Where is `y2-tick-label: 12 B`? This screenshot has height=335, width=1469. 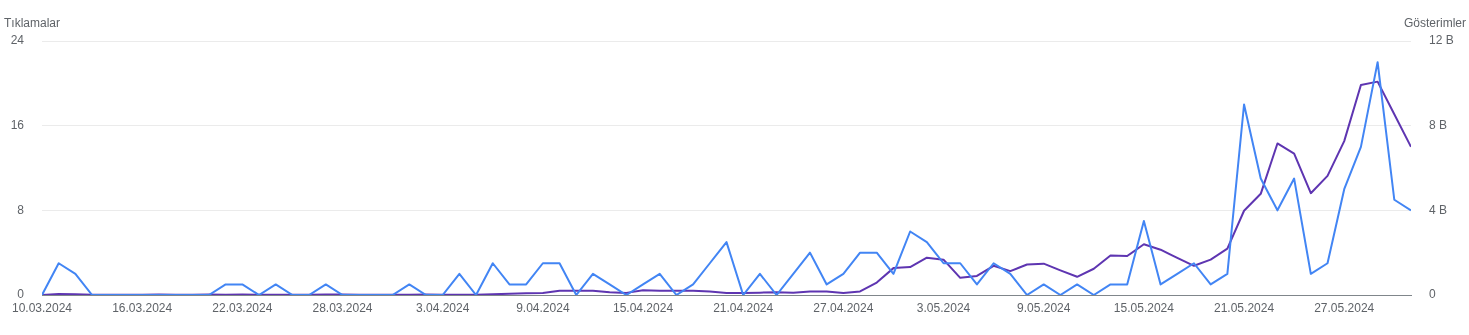
y2-tick-label: 12 B is located at coordinates (1441, 40).